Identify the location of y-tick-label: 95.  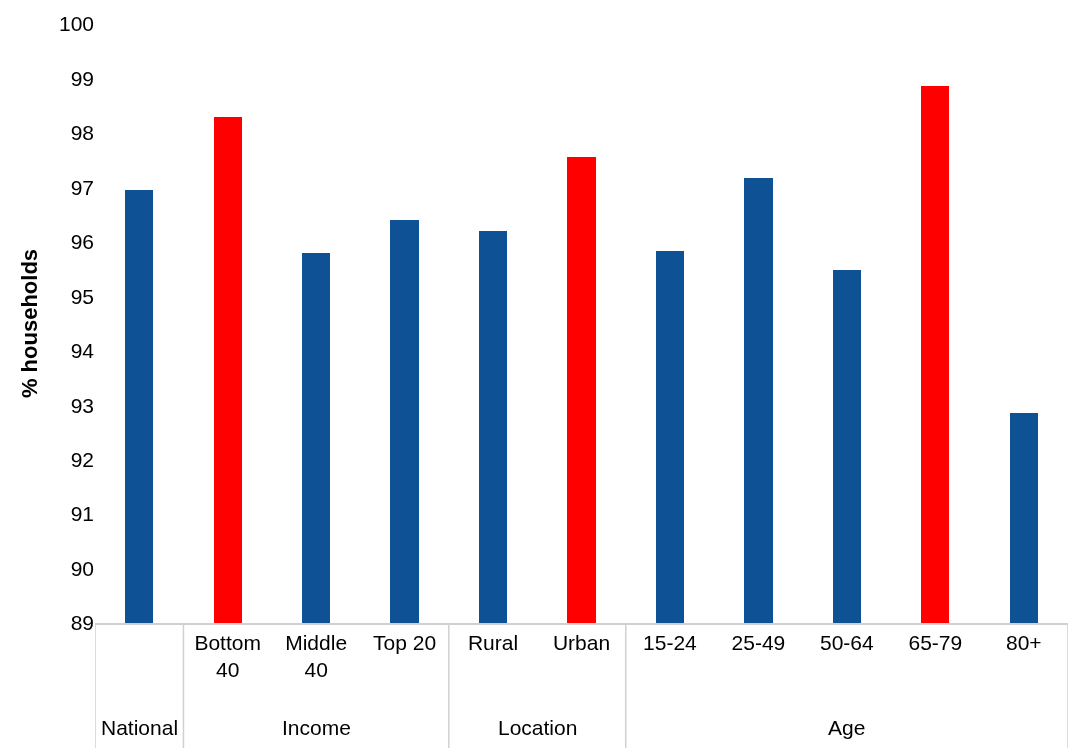
(82, 296).